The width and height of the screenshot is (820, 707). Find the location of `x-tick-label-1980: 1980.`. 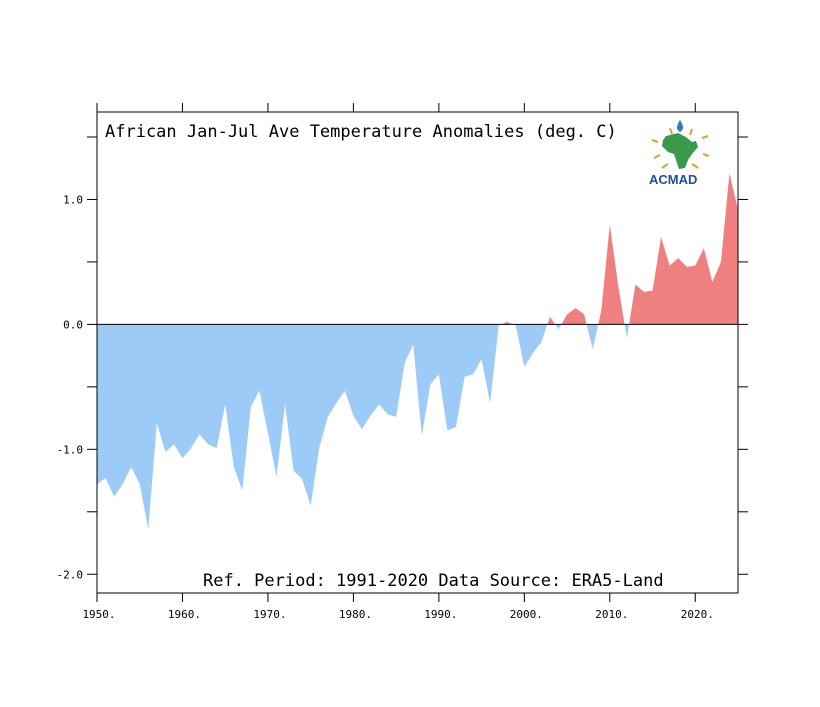

x-tick-label-1980: 1980. is located at coordinates (355, 614).